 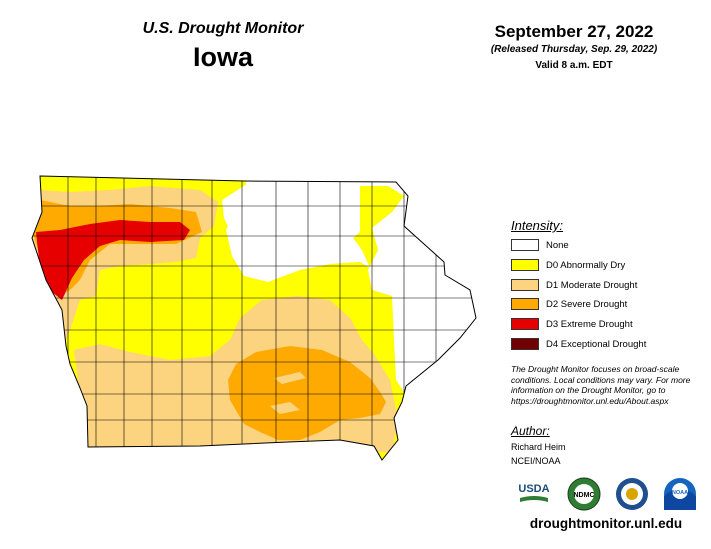 I want to click on author-name: Richard Heim, so click(x=538, y=447).